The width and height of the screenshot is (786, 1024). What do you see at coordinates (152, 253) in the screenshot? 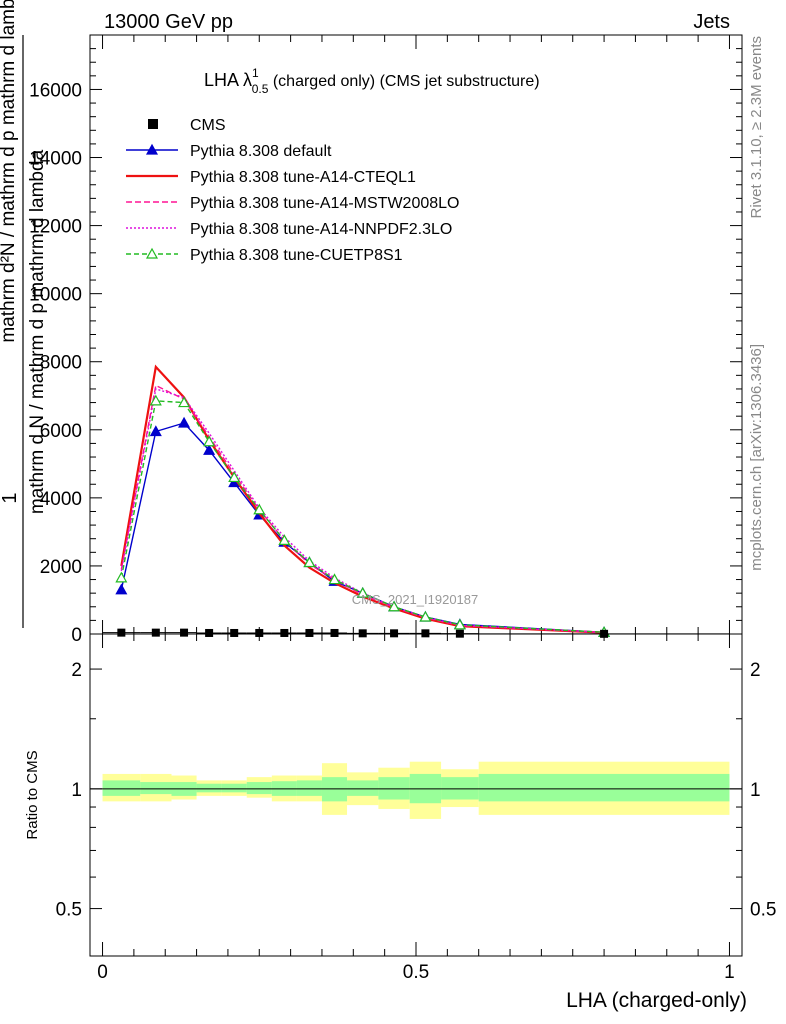
I see `legend-marker-cuetp8s1` at bounding box center [152, 253].